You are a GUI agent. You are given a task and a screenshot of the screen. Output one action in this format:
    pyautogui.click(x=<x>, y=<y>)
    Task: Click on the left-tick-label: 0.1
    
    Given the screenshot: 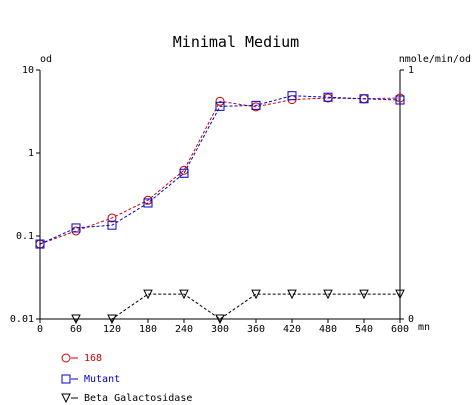 What is the action you would take?
    pyautogui.click(x=25, y=236)
    